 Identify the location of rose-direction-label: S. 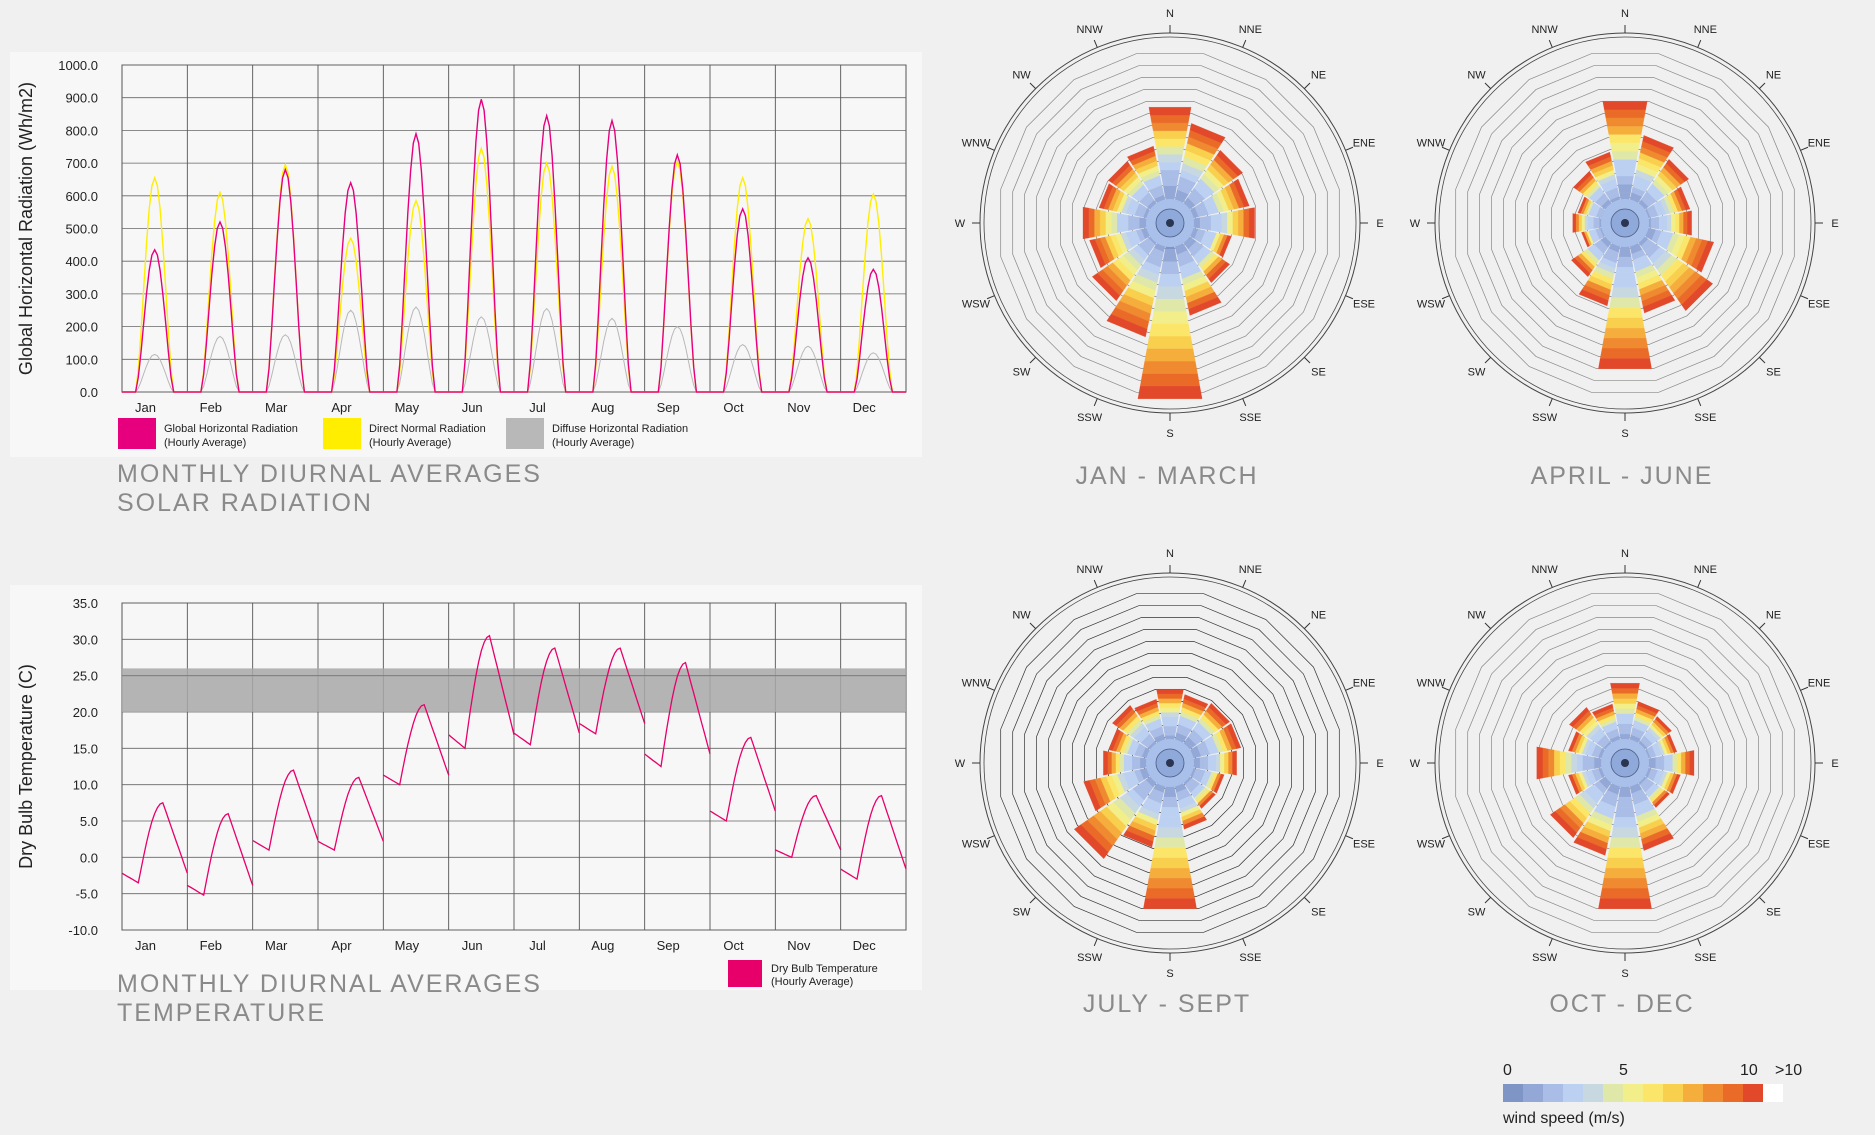
(1624, 974).